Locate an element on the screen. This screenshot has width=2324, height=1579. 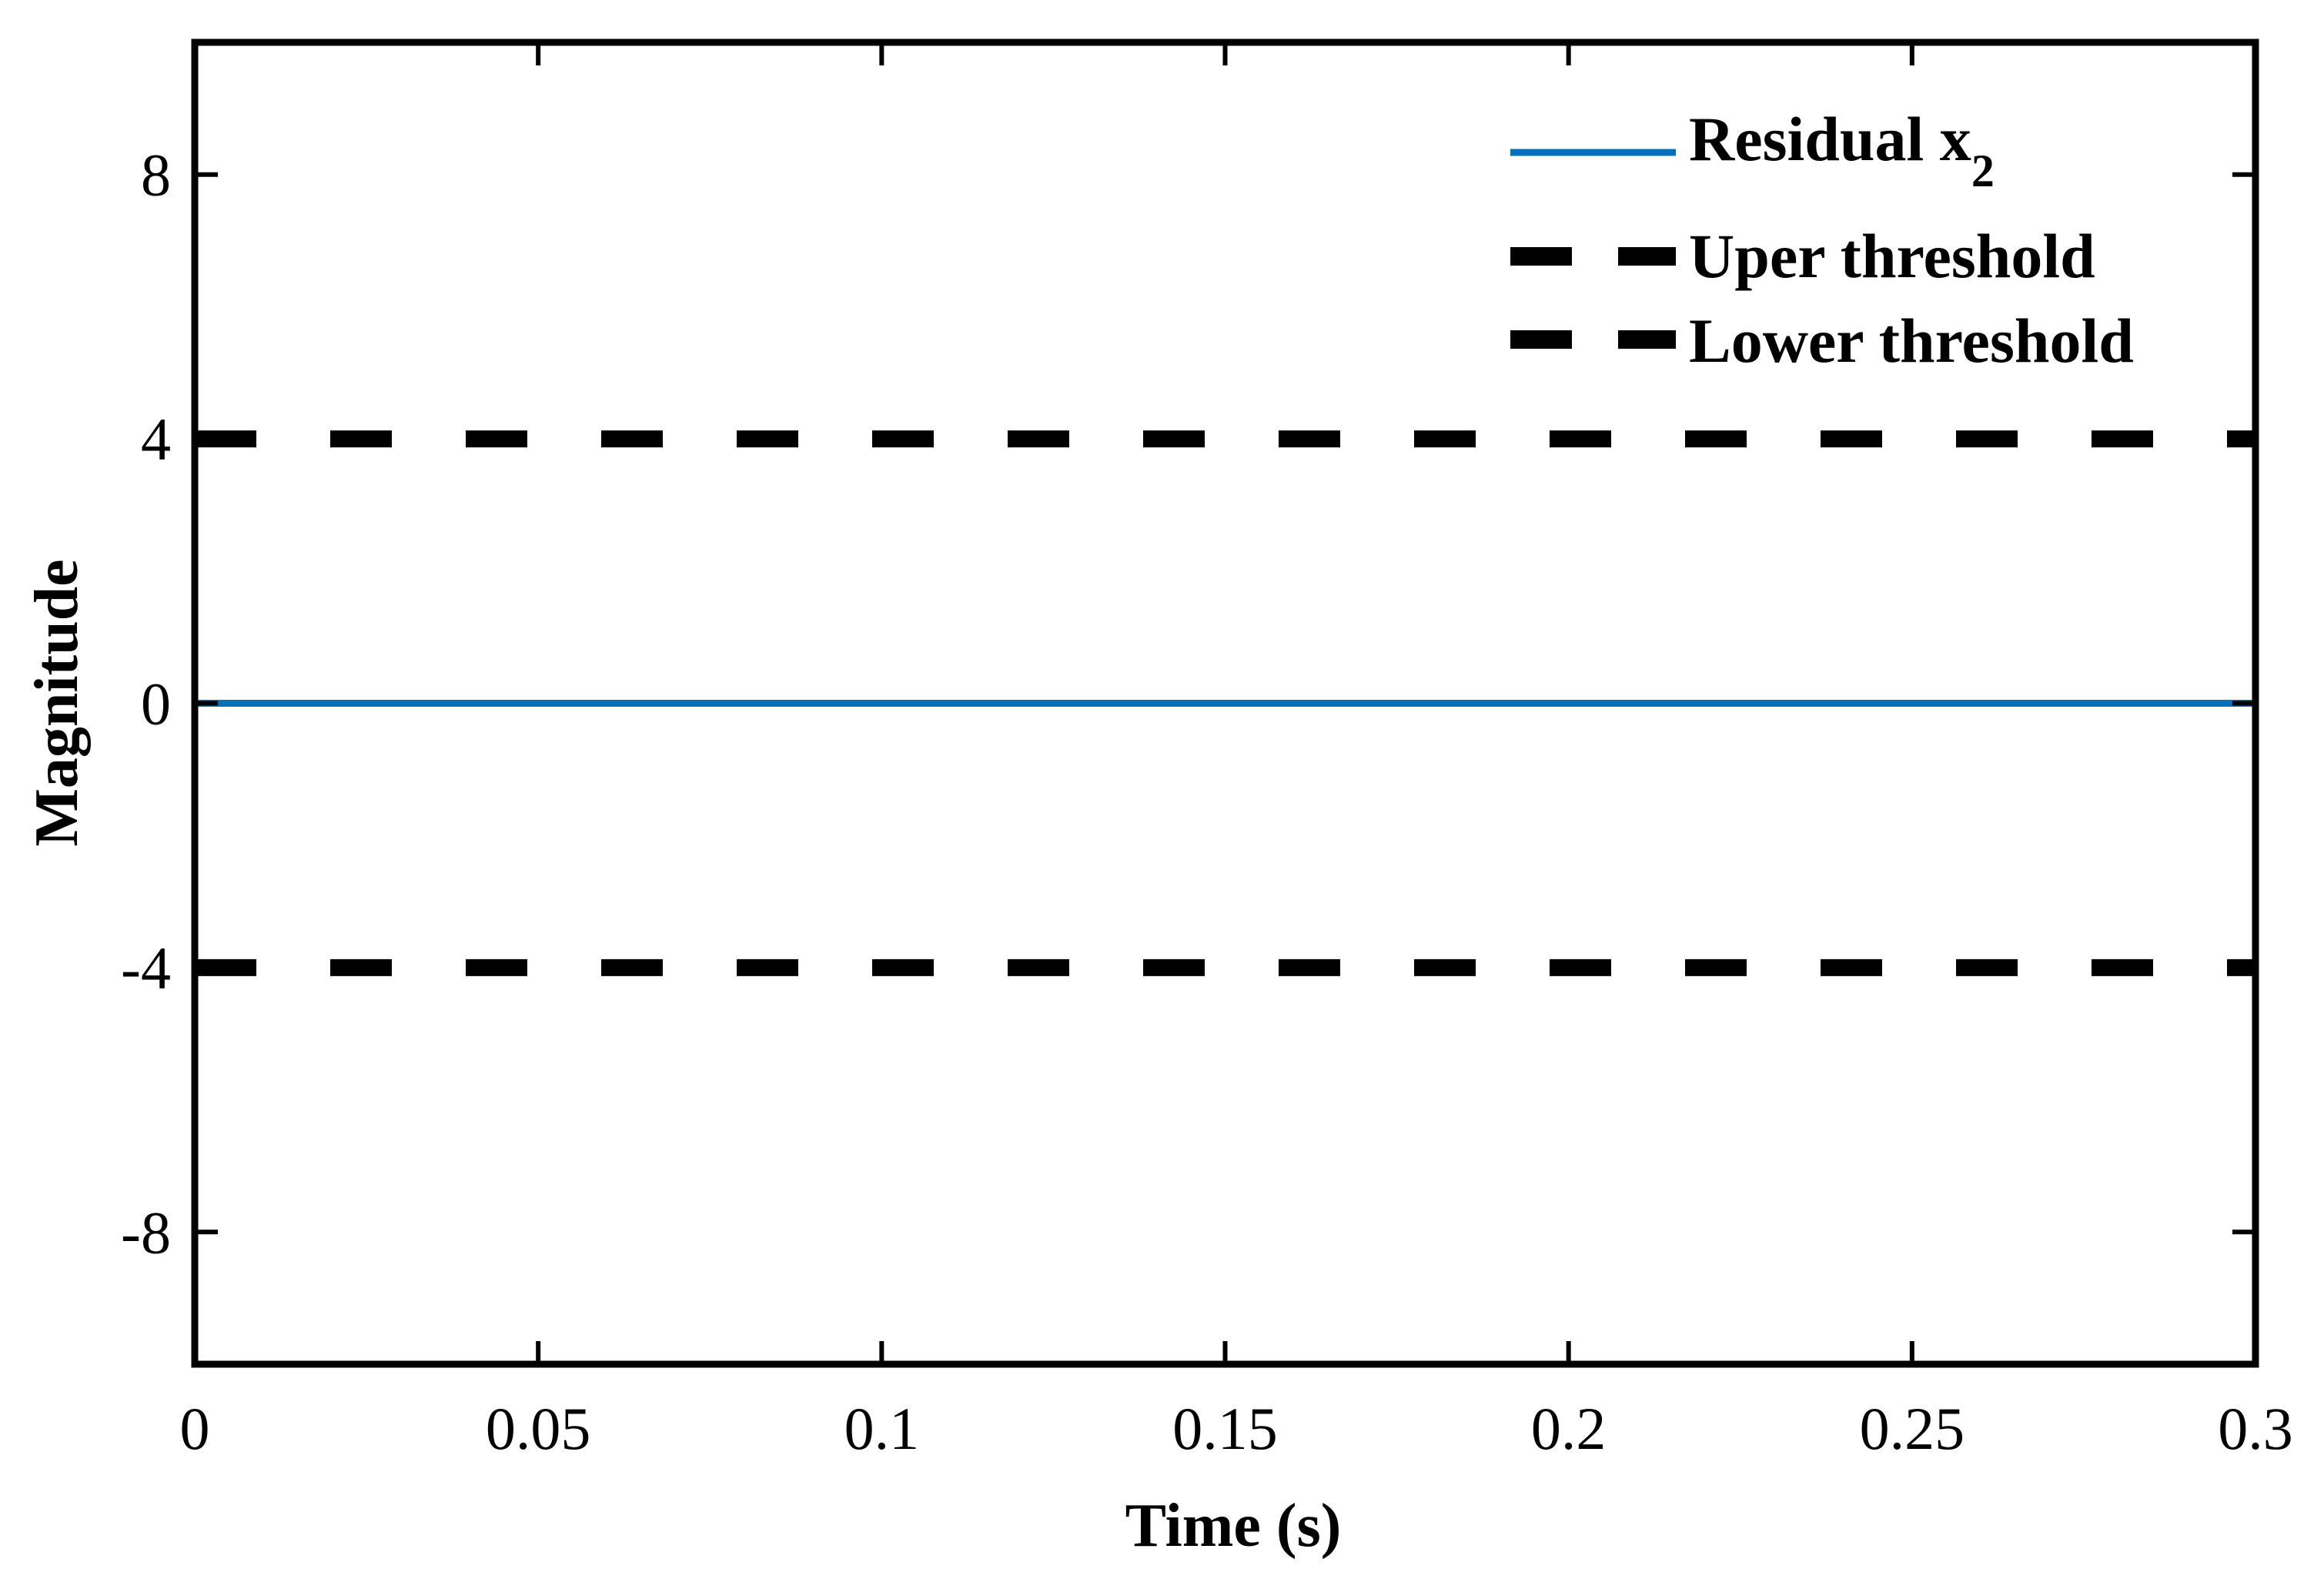
y-tick-labels: -8 -4 0 4 8 is located at coordinates (146, 704).